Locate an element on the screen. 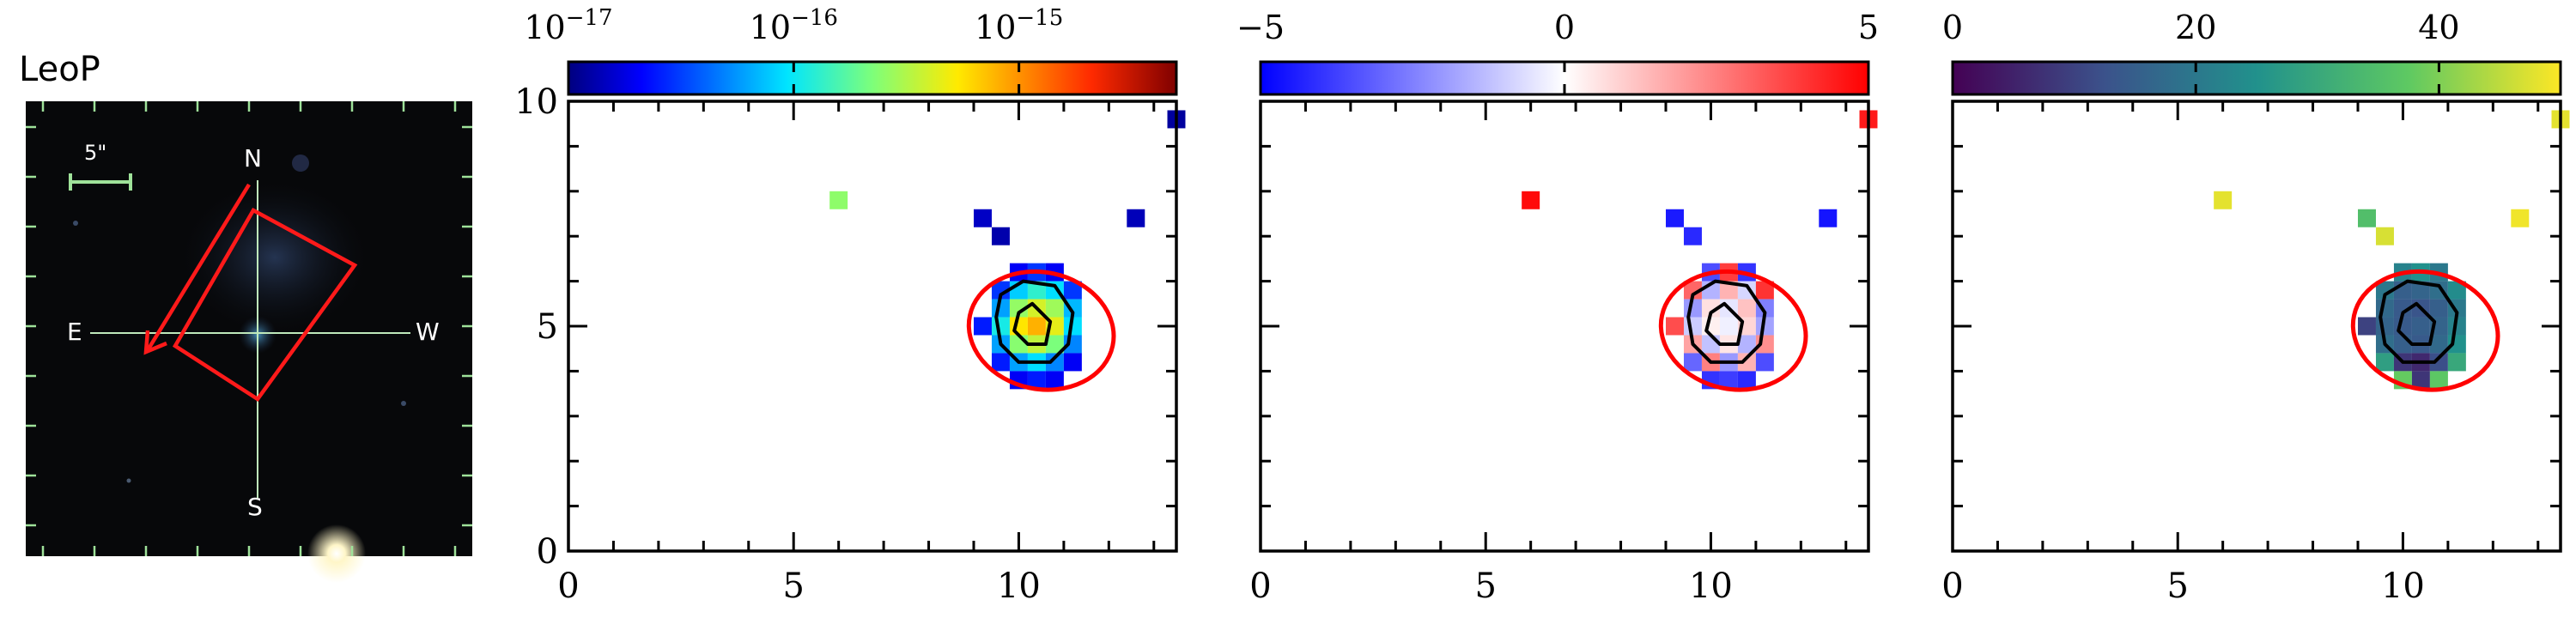 This screenshot has width=2576, height=618. colorbar-tick-label: 10−16 is located at coordinates (794, 25).